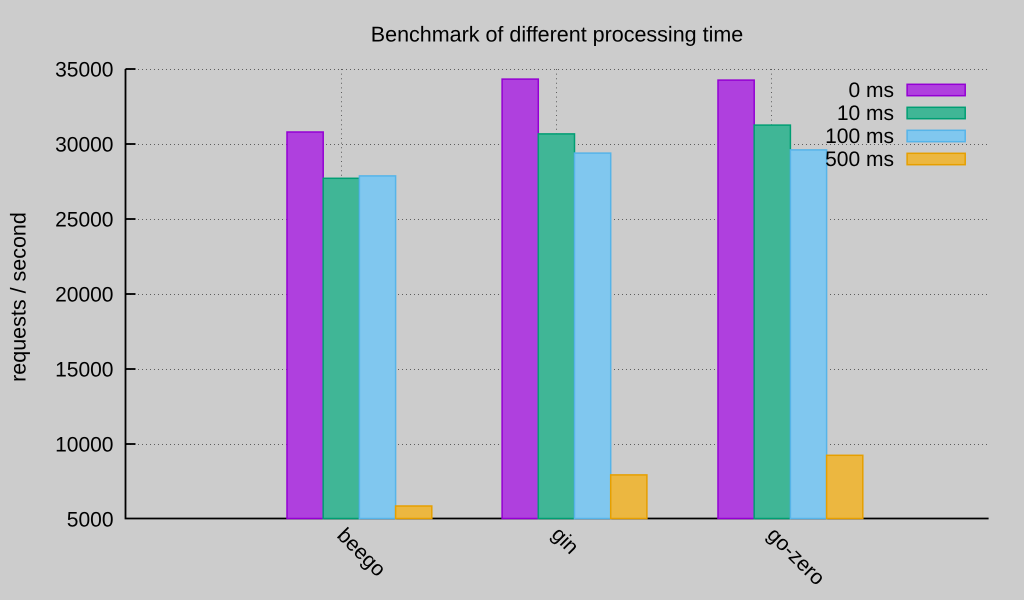  I want to click on svg-text: 30000, so click(84, 144).